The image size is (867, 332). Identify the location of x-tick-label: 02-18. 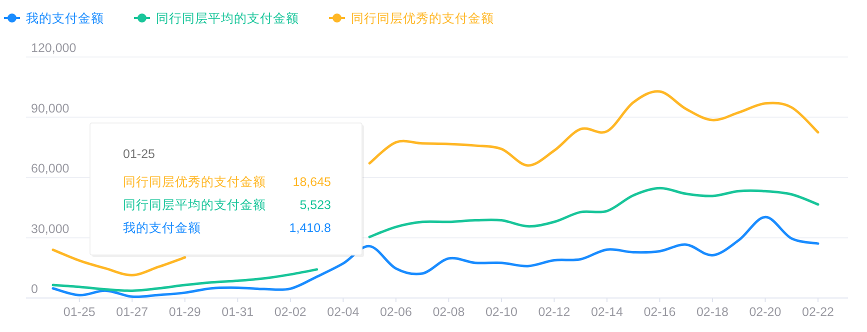
(712, 312).